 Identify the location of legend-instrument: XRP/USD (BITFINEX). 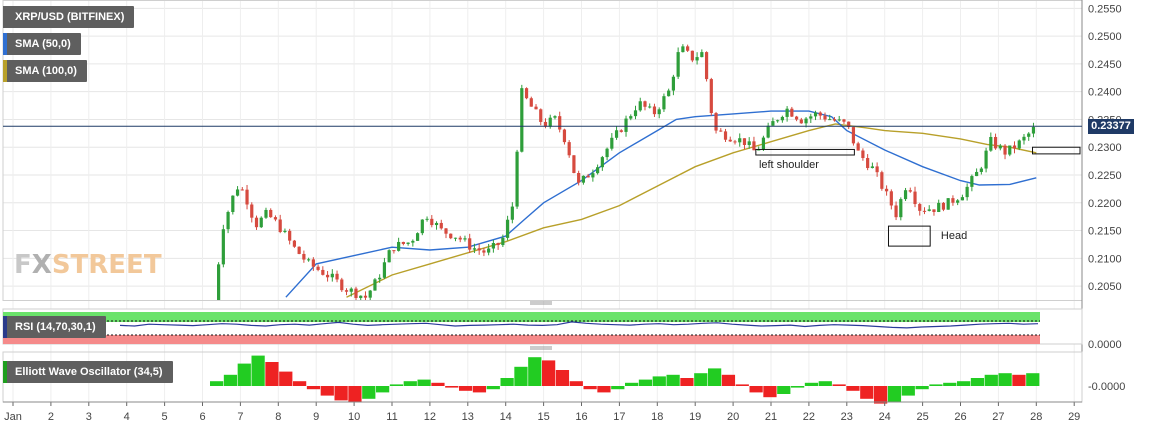
(69, 17).